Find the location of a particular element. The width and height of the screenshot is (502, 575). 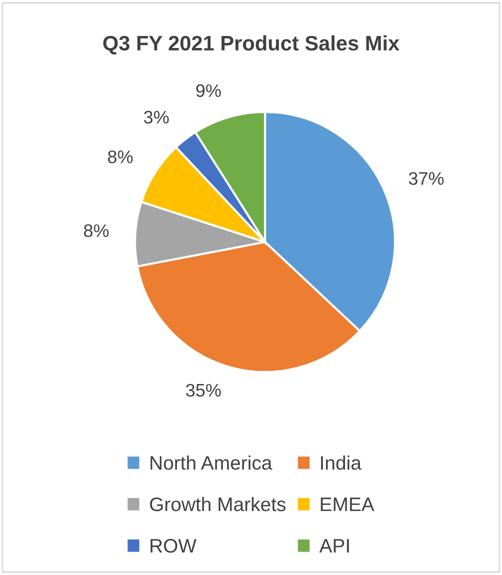

chart-title: Q3 FY 2021 Product Sales Mix is located at coordinates (251, 44).